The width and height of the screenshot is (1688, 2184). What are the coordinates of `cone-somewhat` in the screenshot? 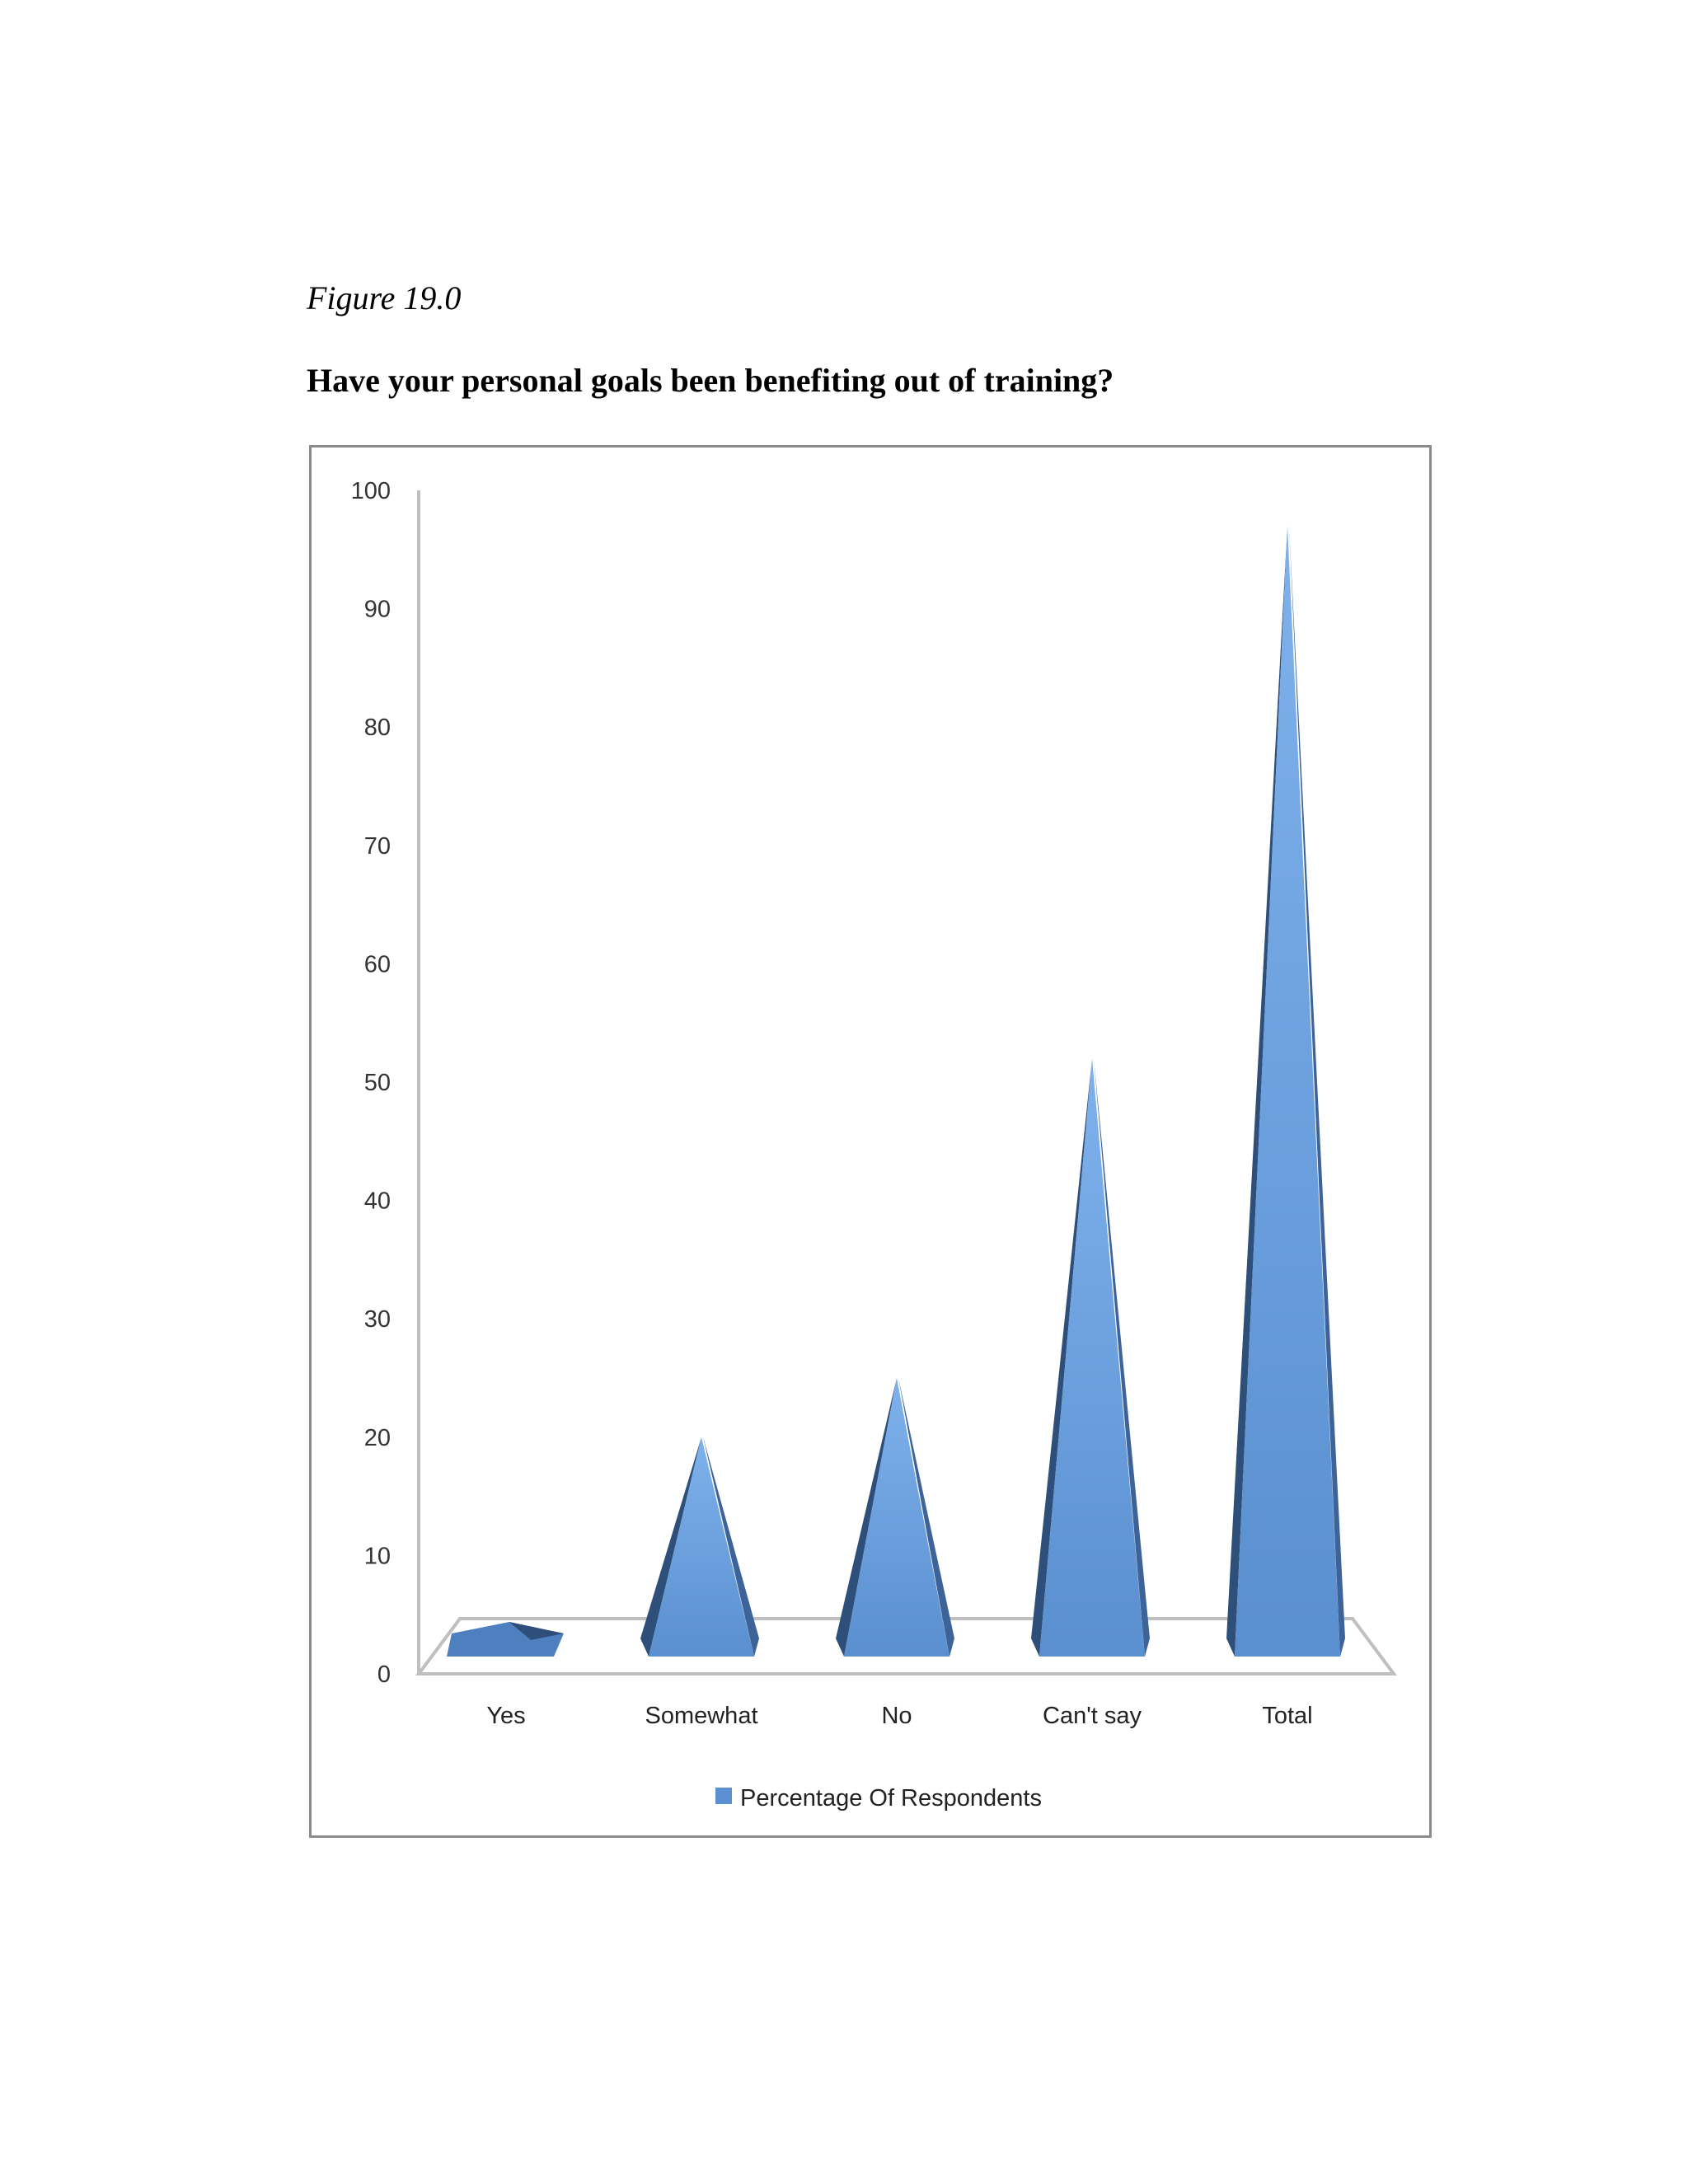 It's located at (700, 1546).